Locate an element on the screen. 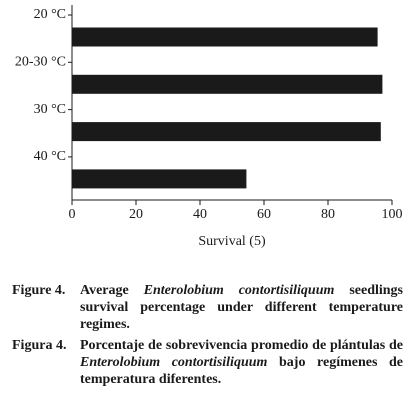 Image resolution: width=413 pixels, height=400 pixels. y-tick-label: 20-30 °C is located at coordinates (40, 62).